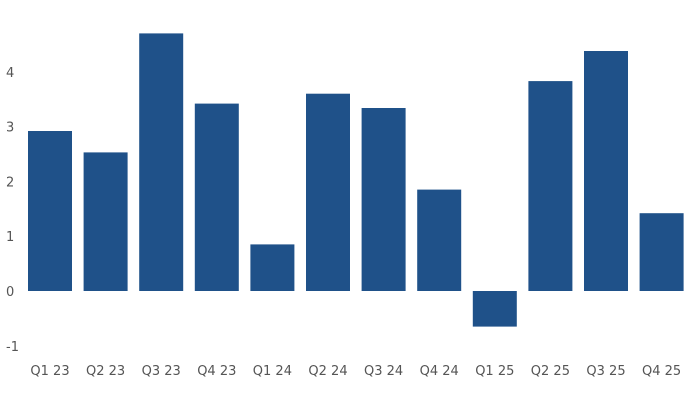 This screenshot has height=400, width=700. Describe the element at coordinates (161, 371) in the screenshot. I see `x-category-label: Q3 23` at that location.